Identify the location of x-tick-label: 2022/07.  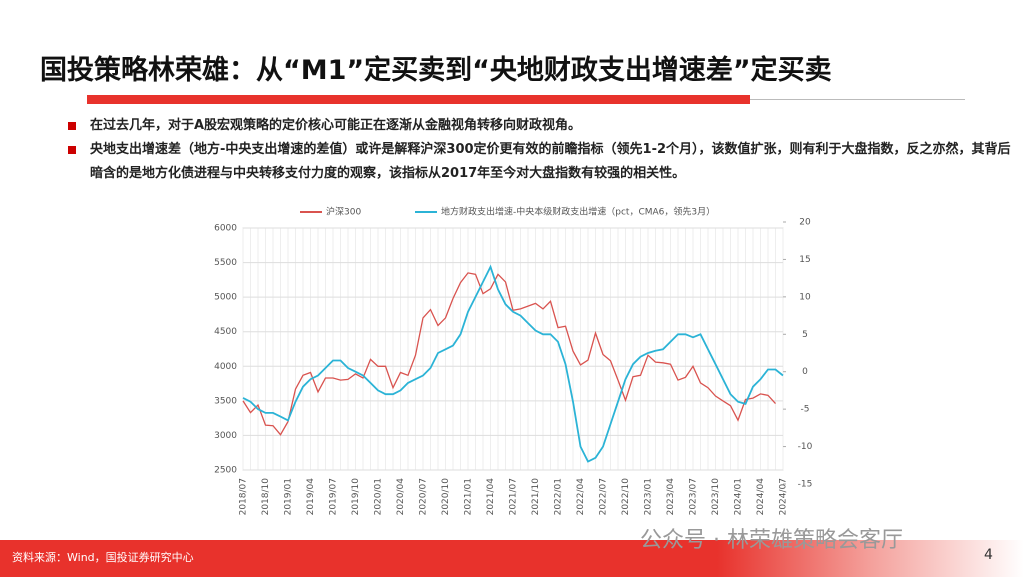
(604, 496).